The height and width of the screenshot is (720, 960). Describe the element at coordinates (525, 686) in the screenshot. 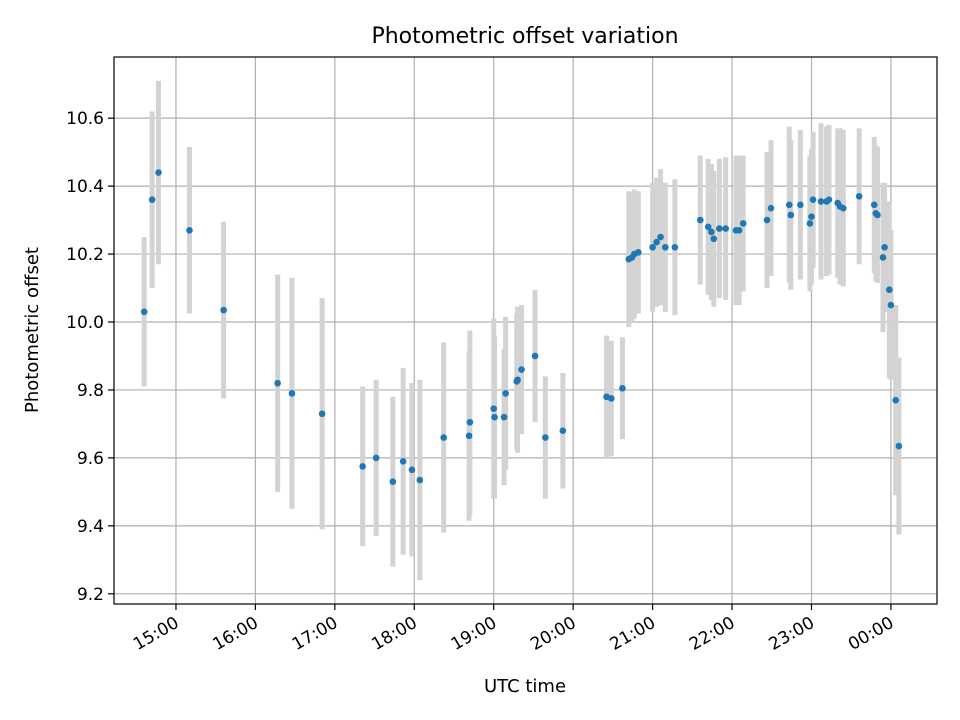

I see `x-axis-label: UTC time` at that location.